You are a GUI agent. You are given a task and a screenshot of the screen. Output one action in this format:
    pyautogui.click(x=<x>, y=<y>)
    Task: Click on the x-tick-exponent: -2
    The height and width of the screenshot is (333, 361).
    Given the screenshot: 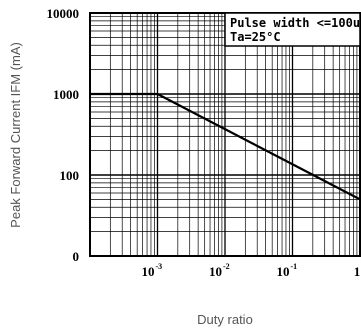 What is the action you would take?
    pyautogui.click(x=226, y=266)
    